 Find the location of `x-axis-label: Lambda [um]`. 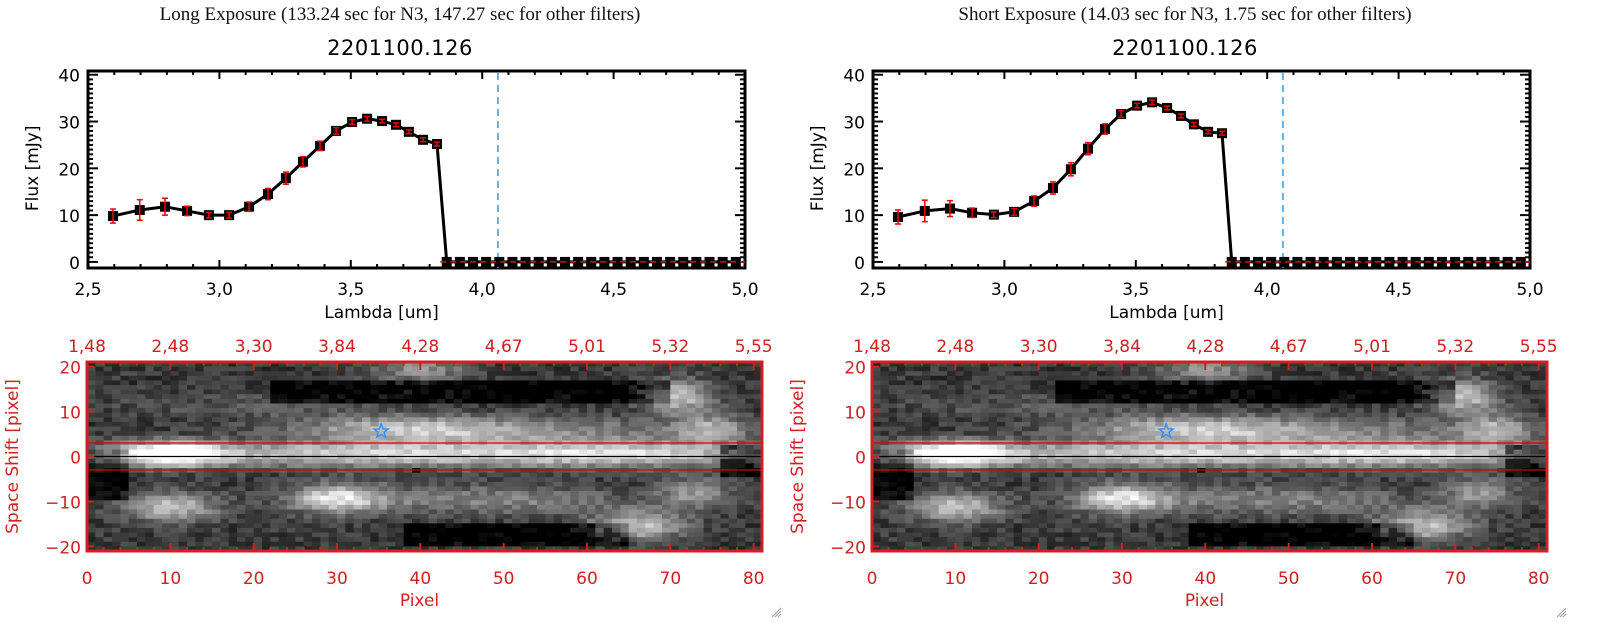

x-axis-label: Lambda [um] is located at coordinates (381, 313).